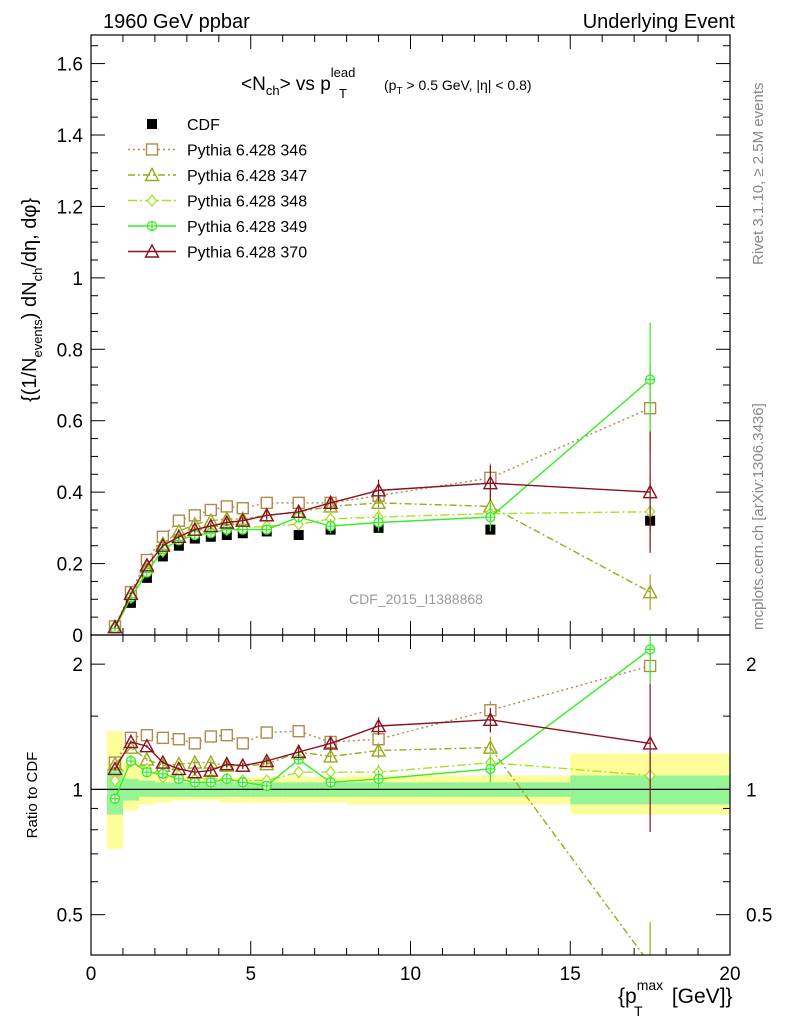 Image resolution: width=786 pixels, height=1024 pixels. Describe the element at coordinates (650, 591) in the screenshot. I see `main-point-p347` at that location.